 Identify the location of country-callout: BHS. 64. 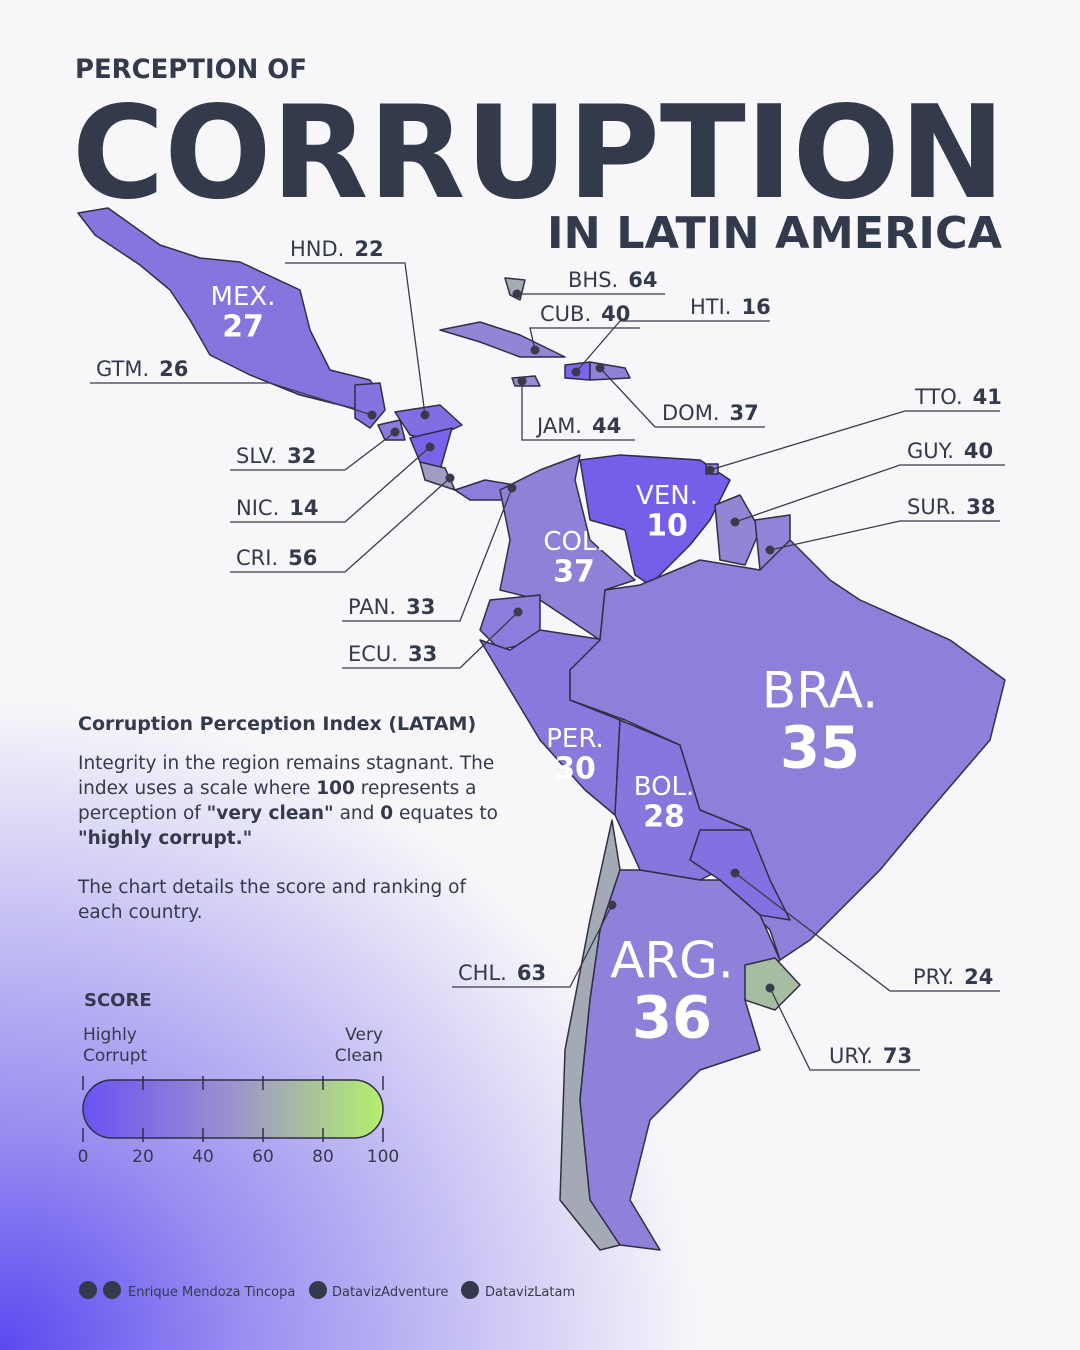
(612, 280).